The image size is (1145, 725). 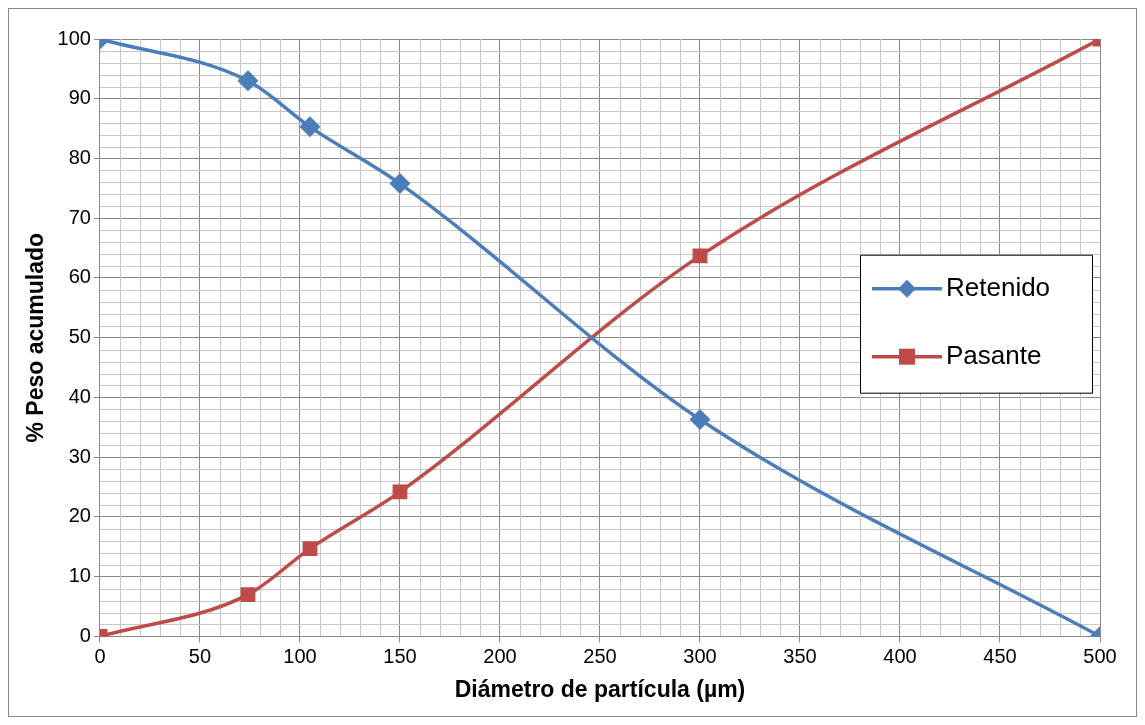 What do you see at coordinates (600, 688) in the screenshot?
I see `x-axis-title: Diámetro de partícula (µm)` at bounding box center [600, 688].